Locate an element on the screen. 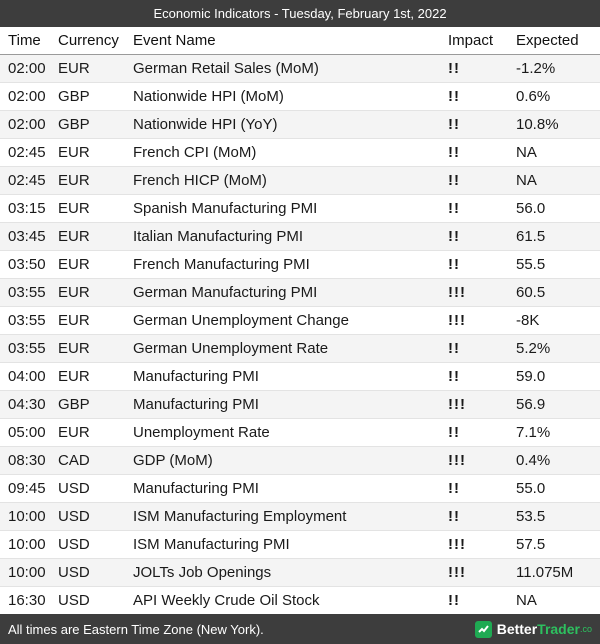 The height and width of the screenshot is (644, 600). cell-event: German Unemployment Change is located at coordinates (284, 320).